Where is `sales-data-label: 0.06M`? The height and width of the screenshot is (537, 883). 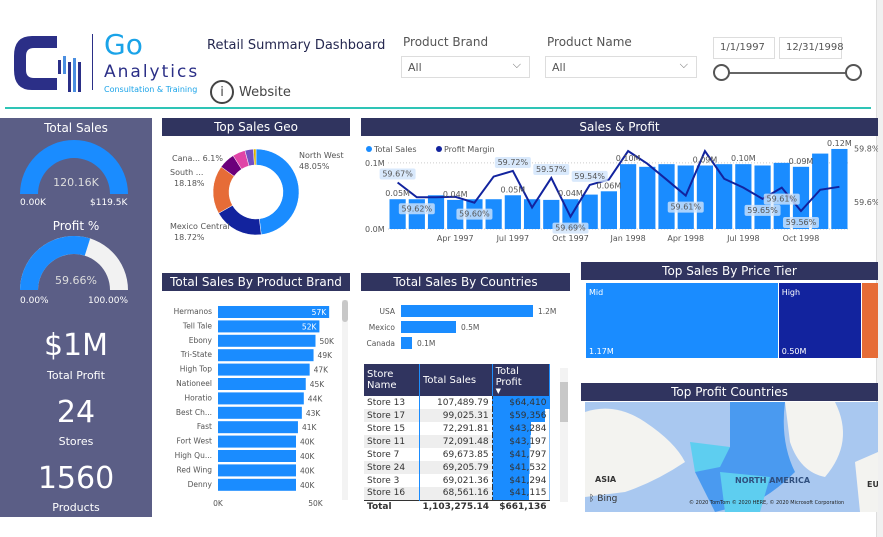
sales-data-label: 0.06M is located at coordinates (609, 185).